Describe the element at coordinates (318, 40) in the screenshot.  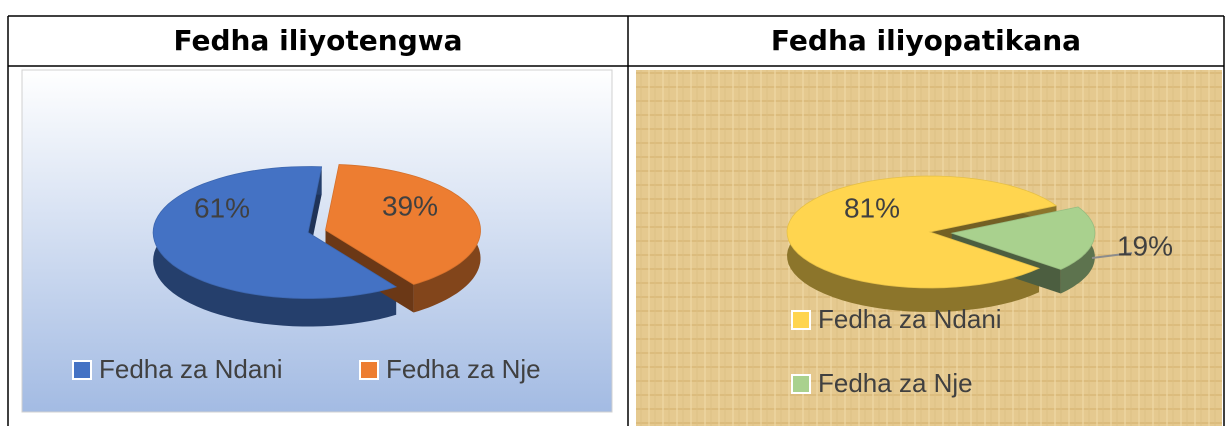
I see `chart-title: Fedha iliyotengwa` at that location.